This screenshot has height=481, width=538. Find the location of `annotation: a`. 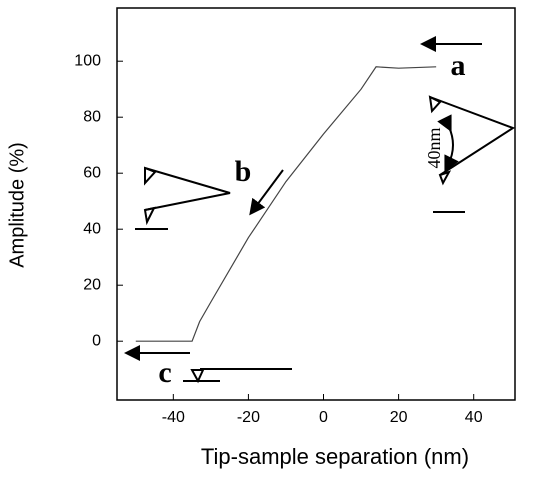

annotation: a is located at coordinates (458, 65).